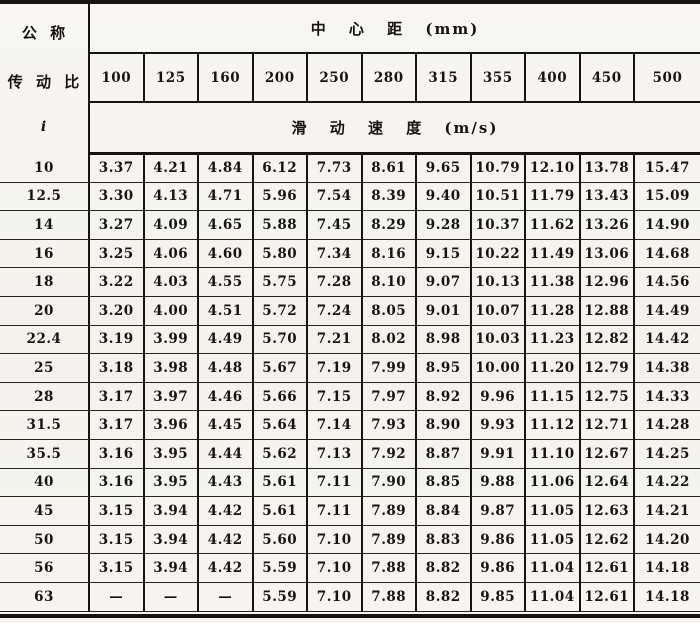 This screenshot has height=623, width=700. I want to click on cell: 6.12, so click(279, 168).